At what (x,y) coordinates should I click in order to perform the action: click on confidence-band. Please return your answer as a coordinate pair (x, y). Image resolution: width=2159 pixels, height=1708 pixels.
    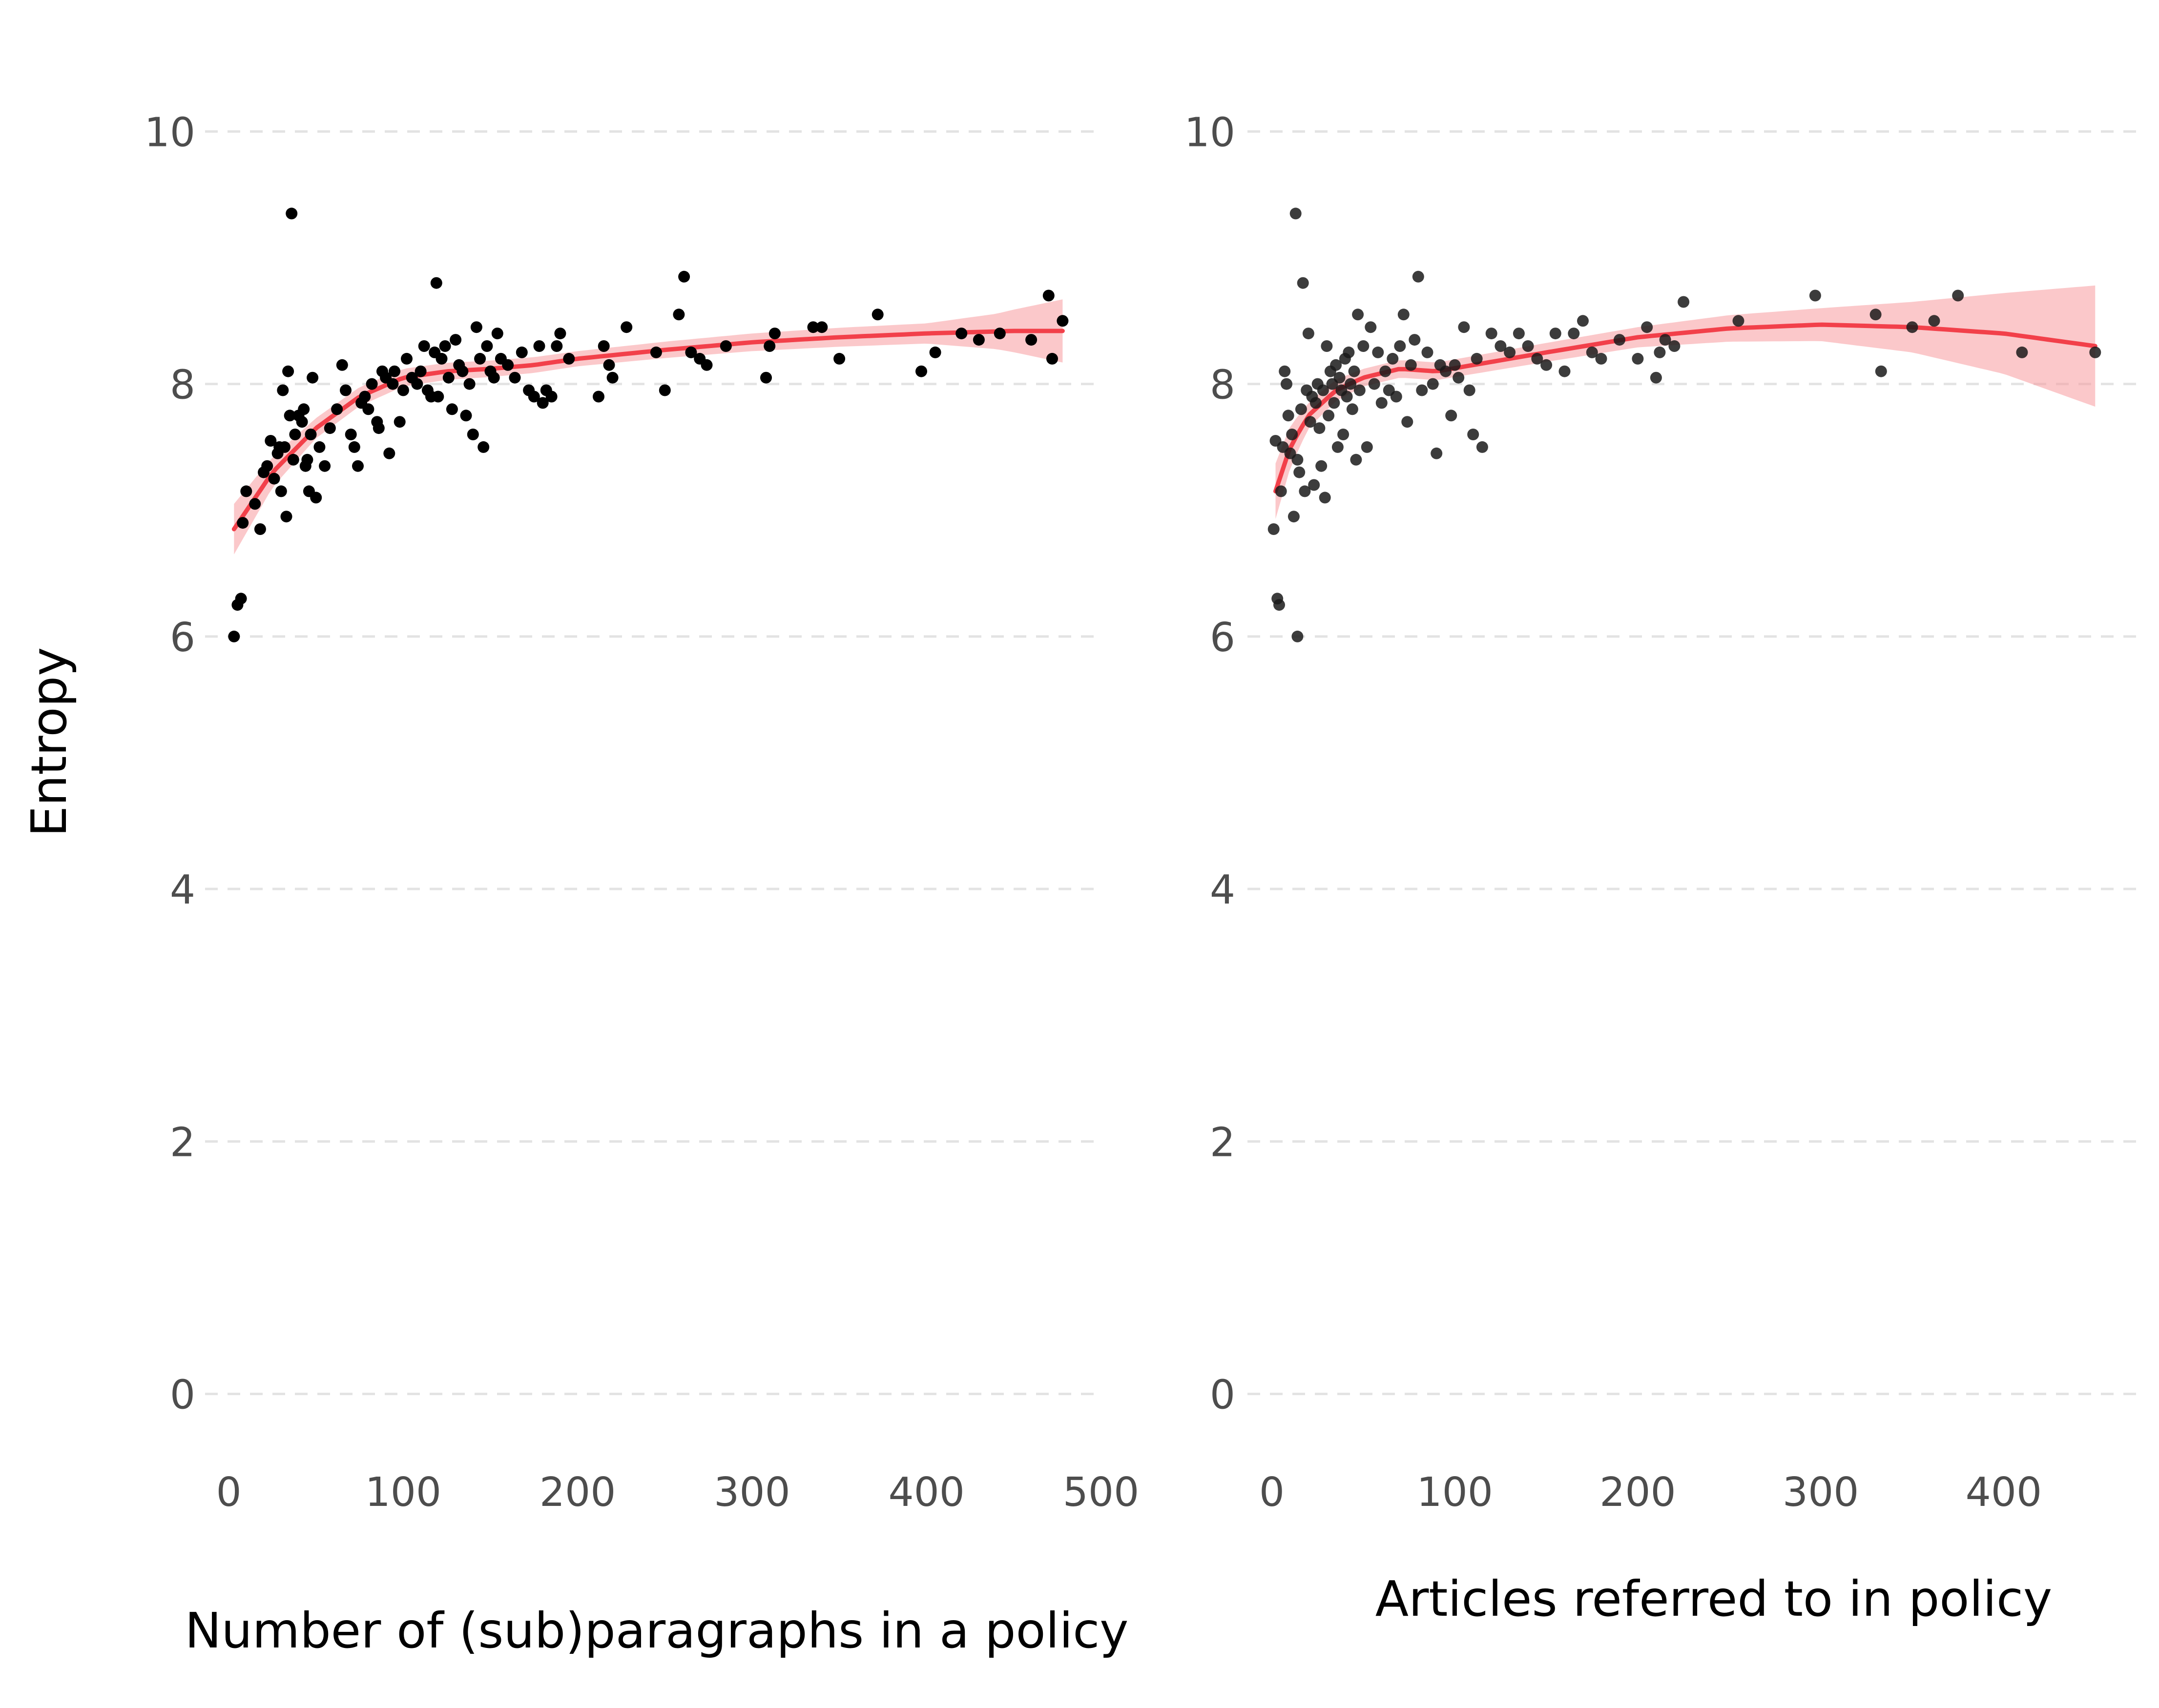
    Looking at the image, I should click on (648, 427).